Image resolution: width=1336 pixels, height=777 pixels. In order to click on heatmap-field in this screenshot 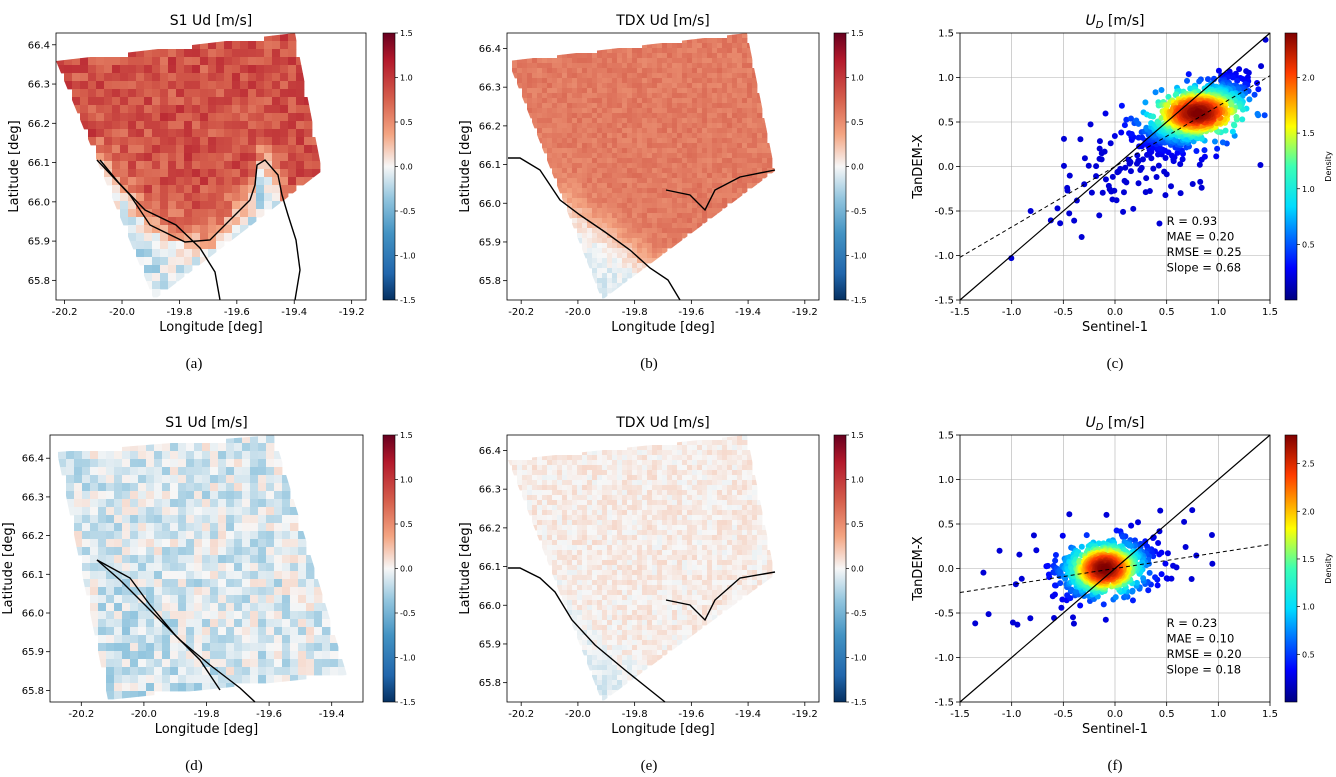, I will do `click(643, 166)`.